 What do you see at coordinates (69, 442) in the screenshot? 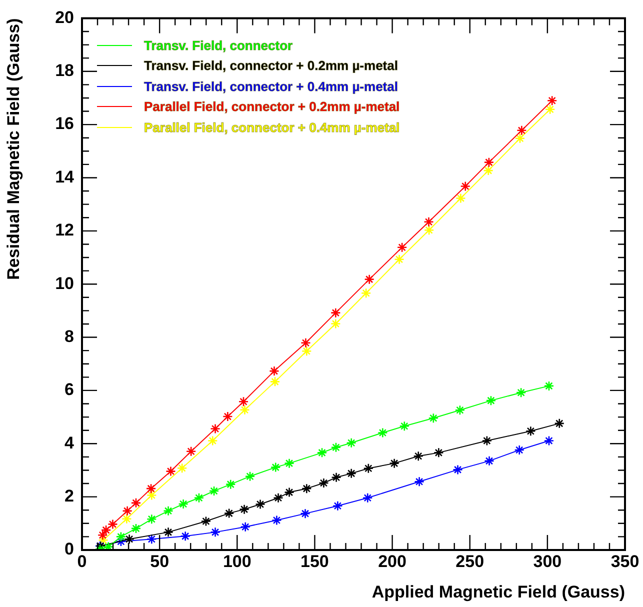
I see `y-tick-label: 4` at bounding box center [69, 442].